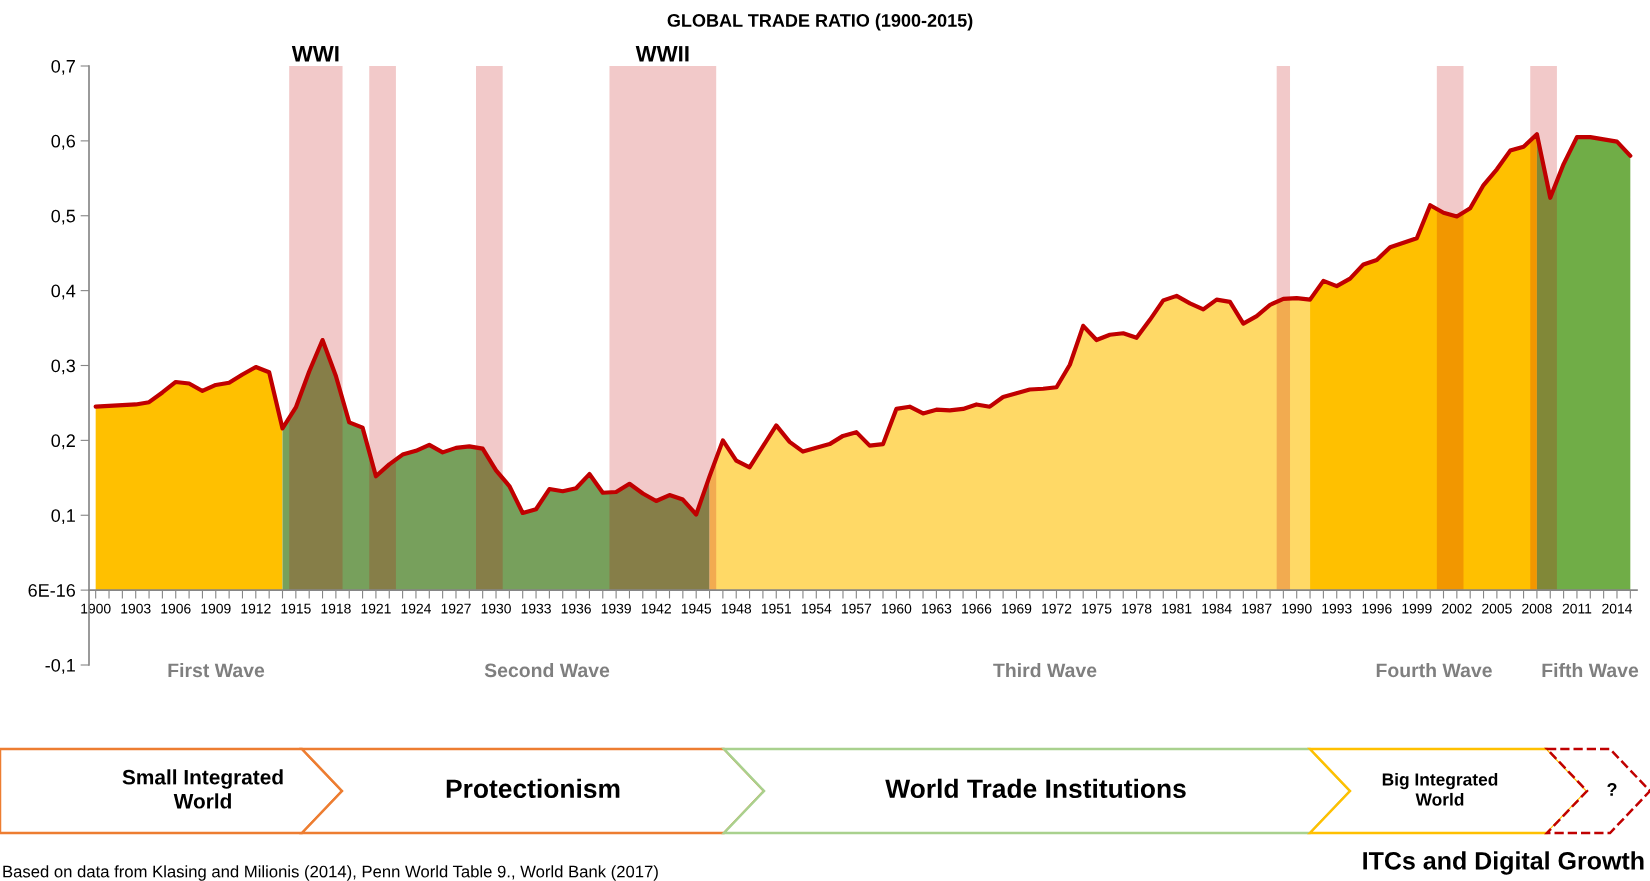 The width and height of the screenshot is (1650, 881). Describe the element at coordinates (937, 608) in the screenshot. I see `x-tick-label: 1963` at that location.